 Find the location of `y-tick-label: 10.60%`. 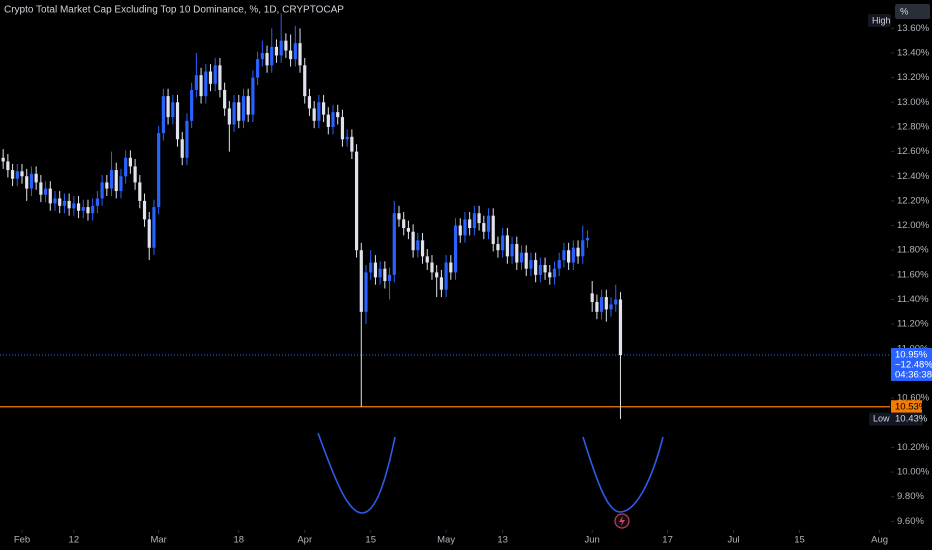

y-tick-label: 10.60% is located at coordinates (913, 398).